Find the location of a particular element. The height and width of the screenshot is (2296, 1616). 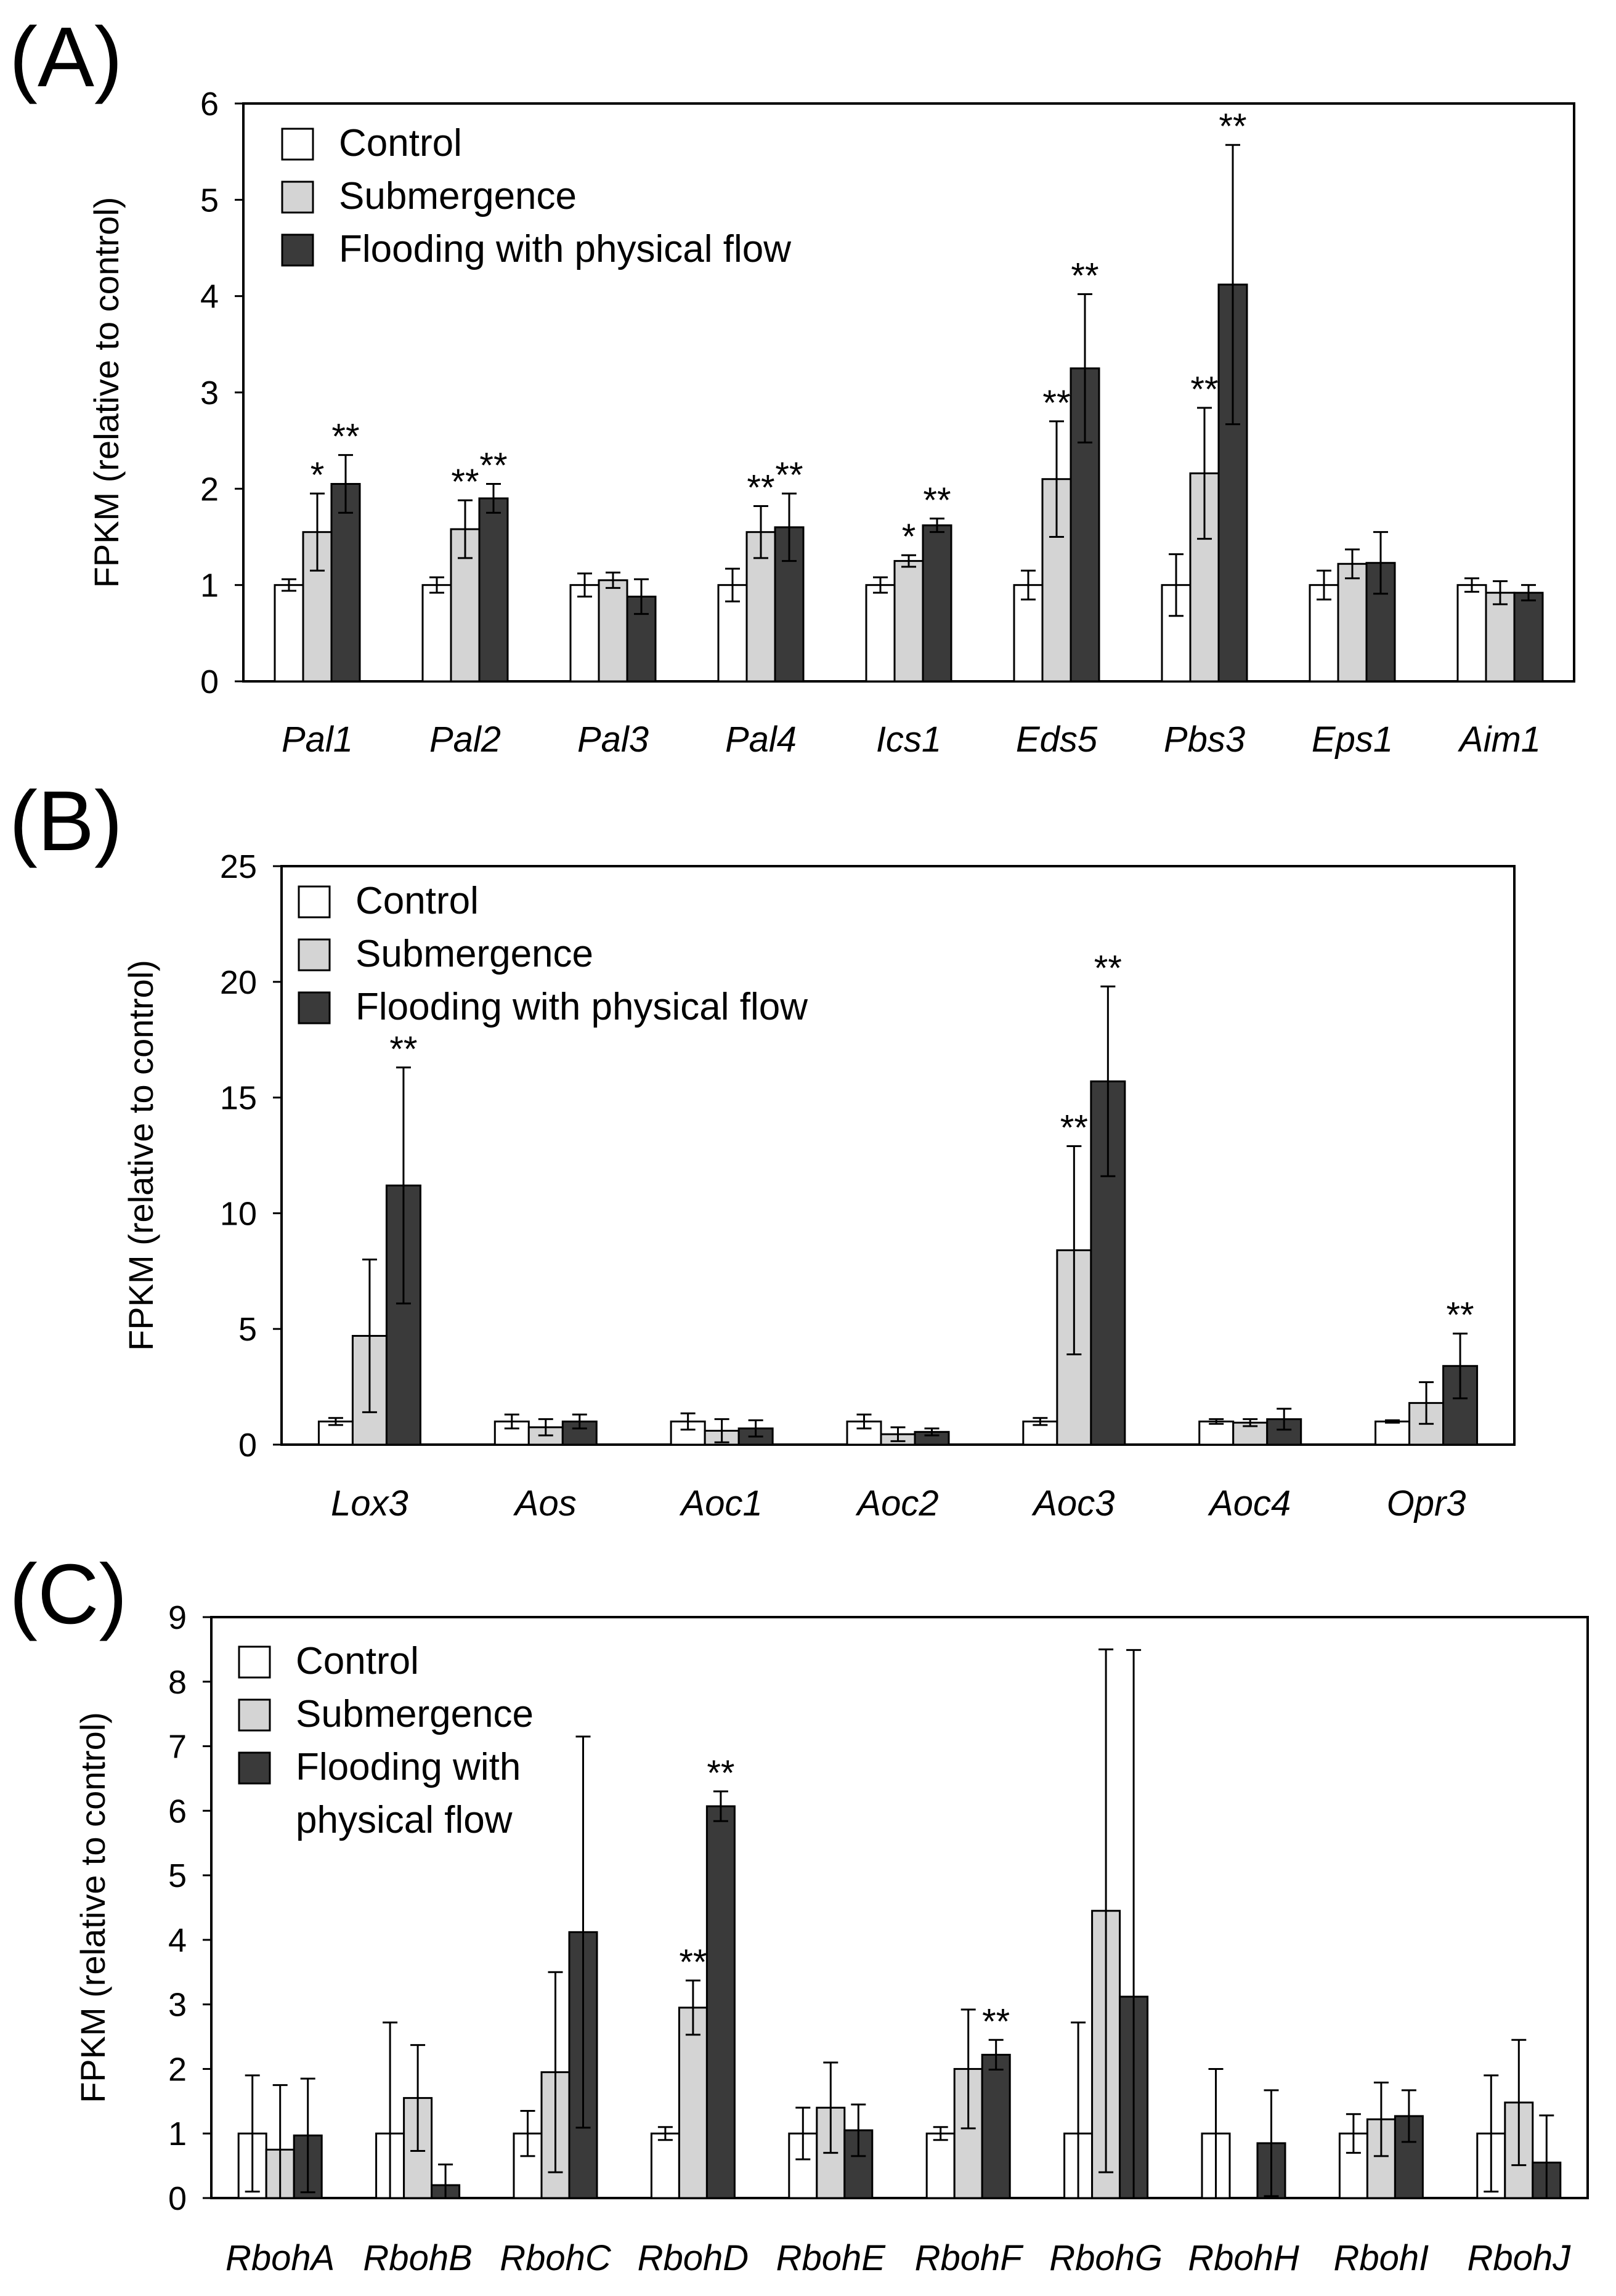

category-label: Eds5 is located at coordinates (1057, 740).